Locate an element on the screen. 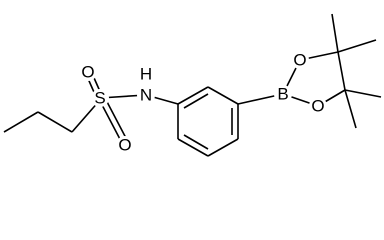 This screenshot has width=384, height=240. atom-label: H is located at coordinates (146, 74).